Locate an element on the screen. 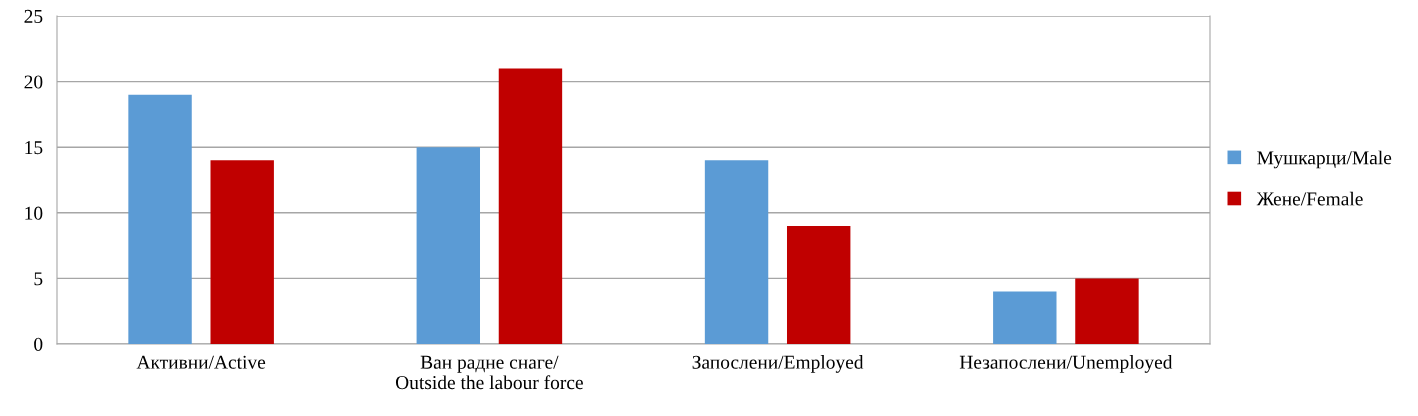 This screenshot has width=1418, height=416. y-tick-label: 10 is located at coordinates (34, 213).